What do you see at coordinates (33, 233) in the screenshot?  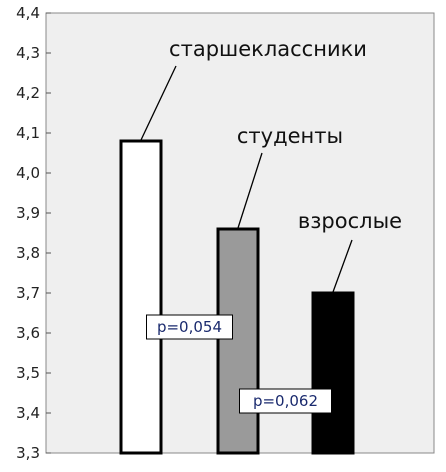 I see `y-axis: 3,3 3,4 3,5 3,6 3,7 3,8 3,9 4,0 4,1 4,2 4,3 4,4` at bounding box center [33, 233].